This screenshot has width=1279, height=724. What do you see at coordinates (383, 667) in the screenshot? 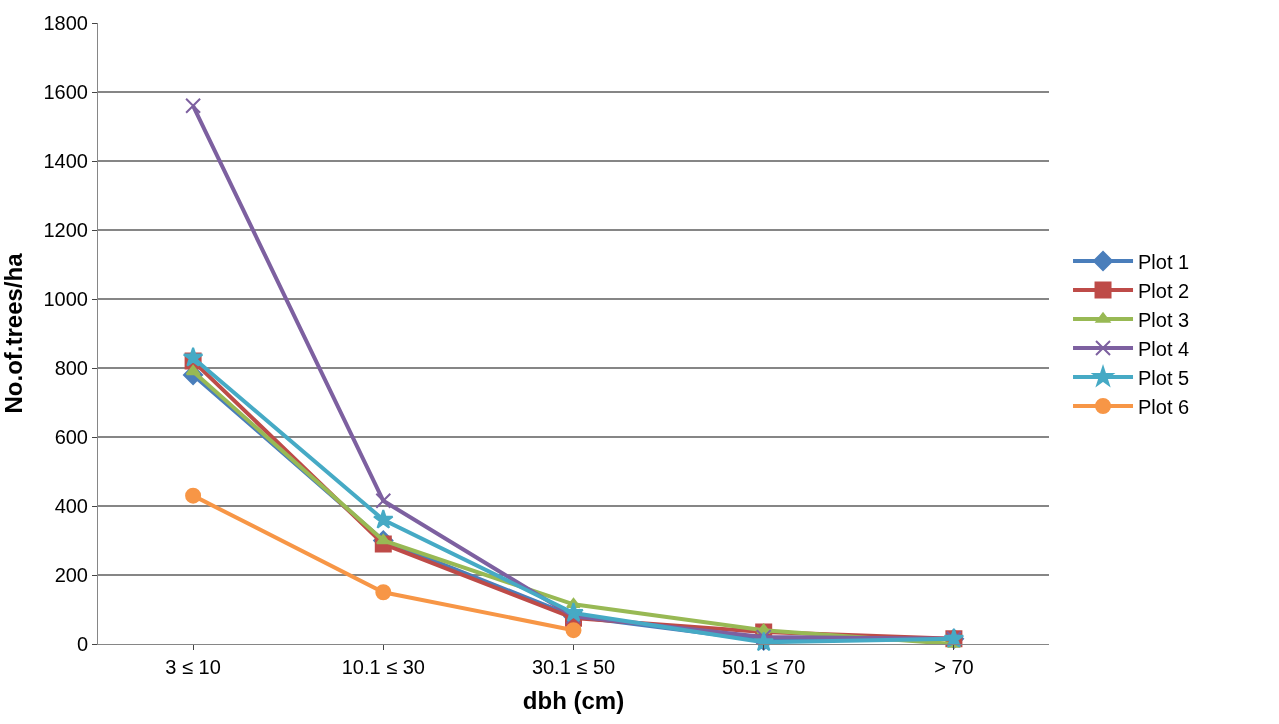
I see `x-tick-label: 10.1 ≤ 30` at bounding box center [383, 667].